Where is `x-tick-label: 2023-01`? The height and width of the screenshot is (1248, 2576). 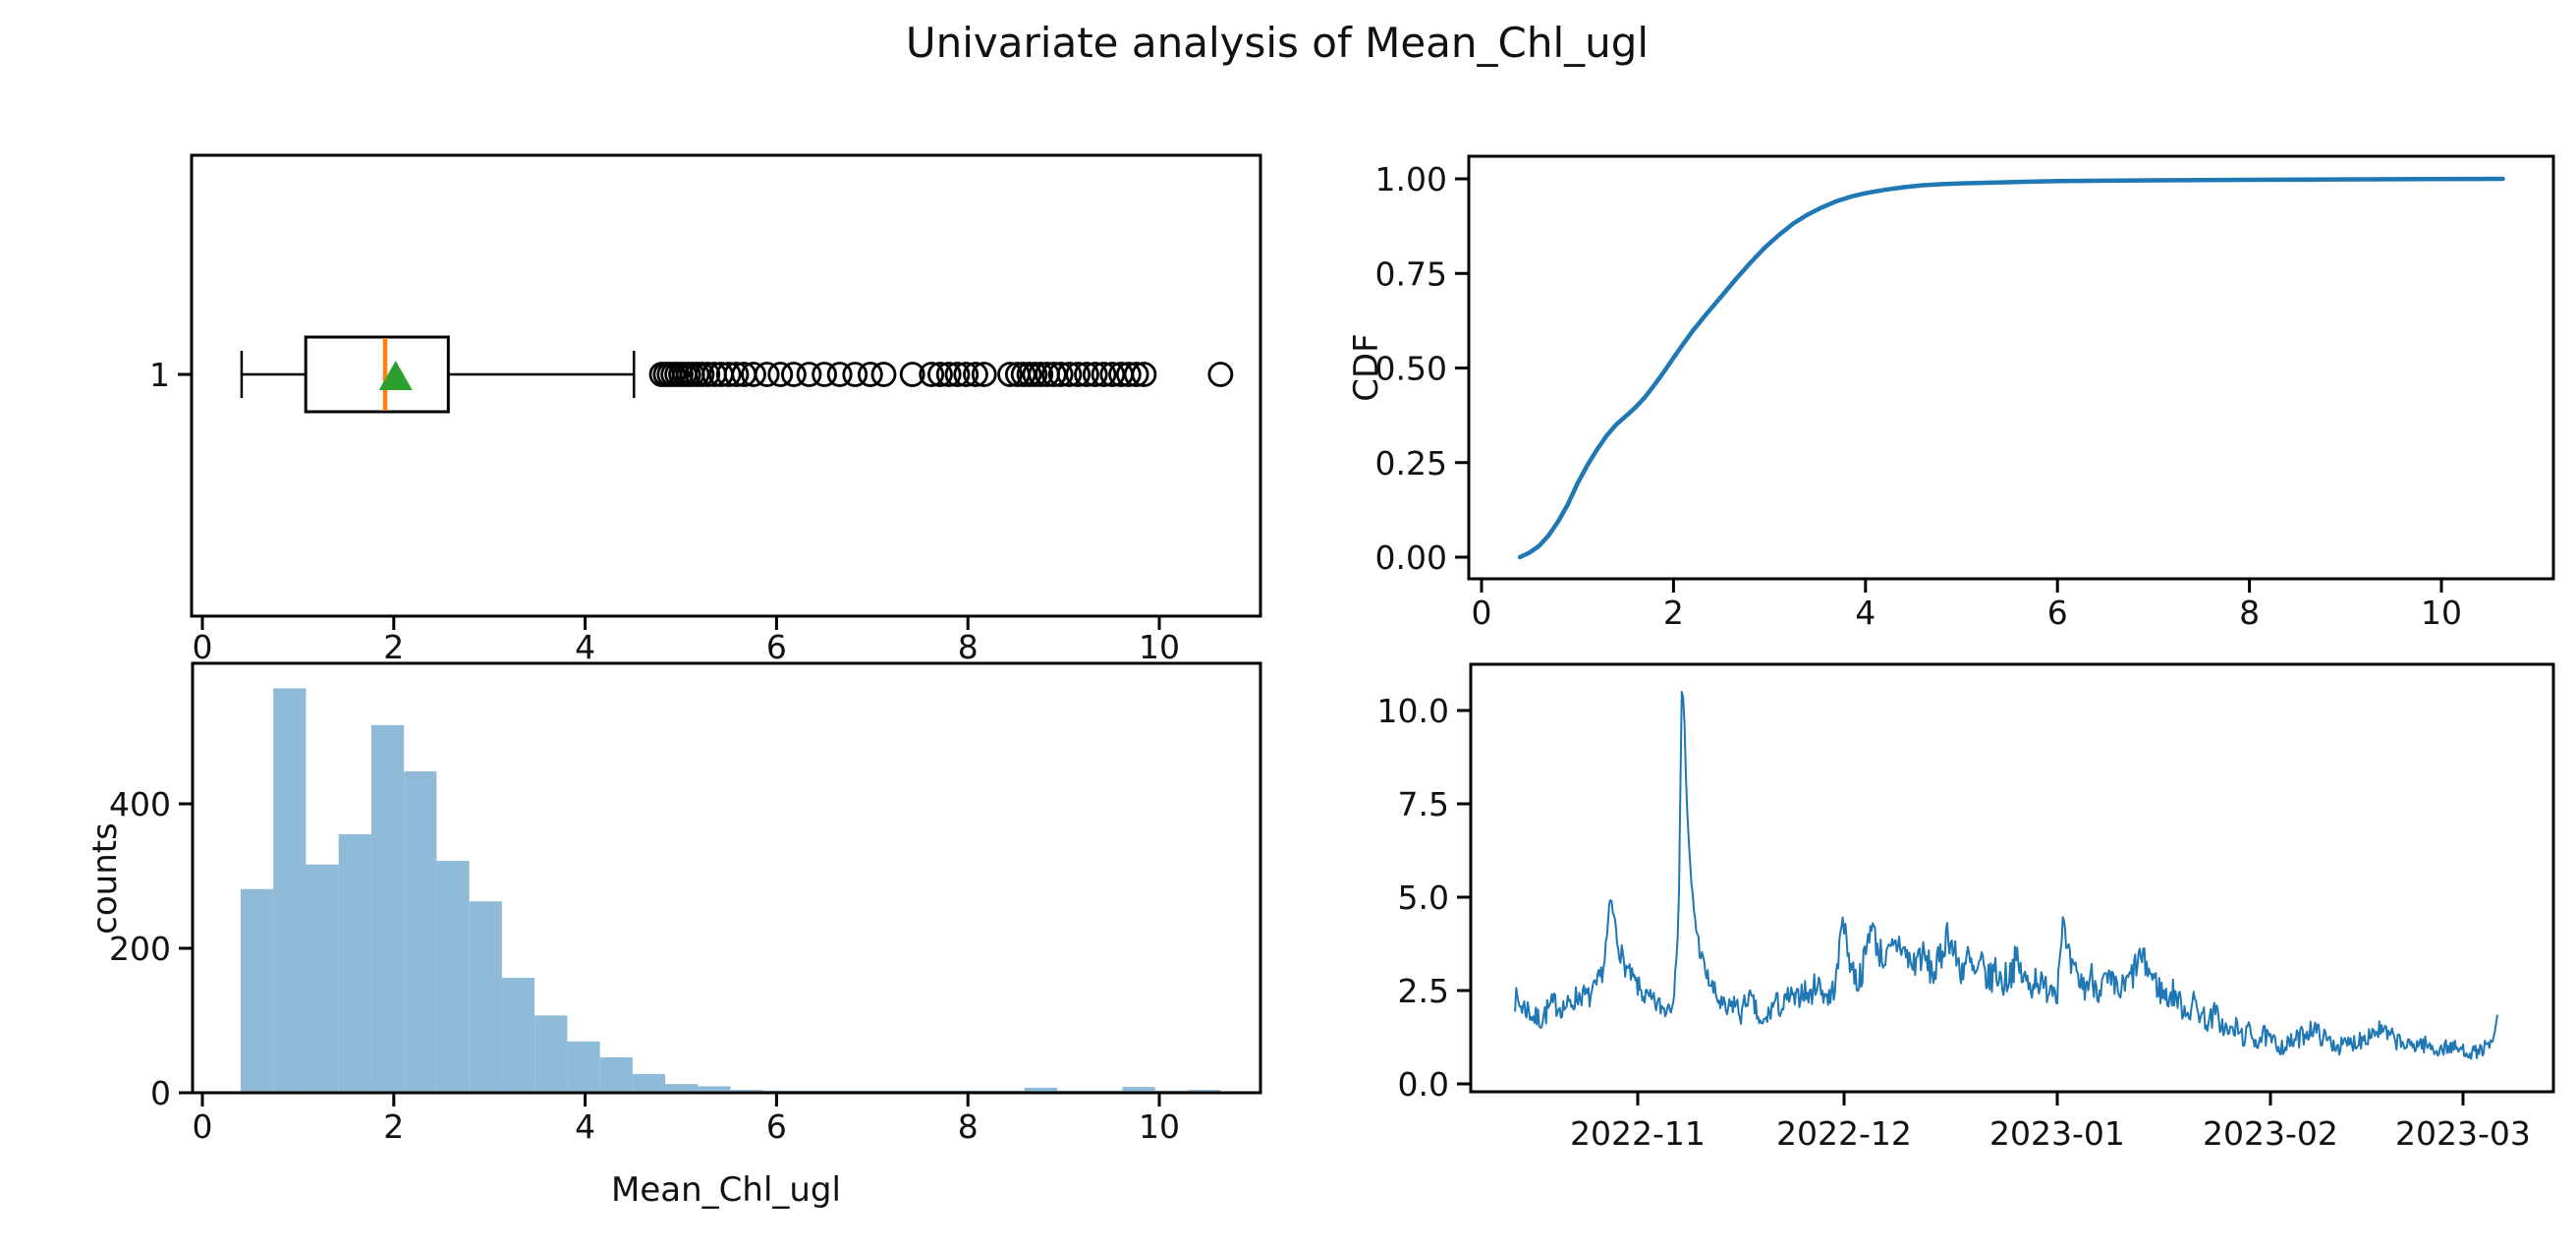
x-tick-label: 2023-01 is located at coordinates (2057, 1133).